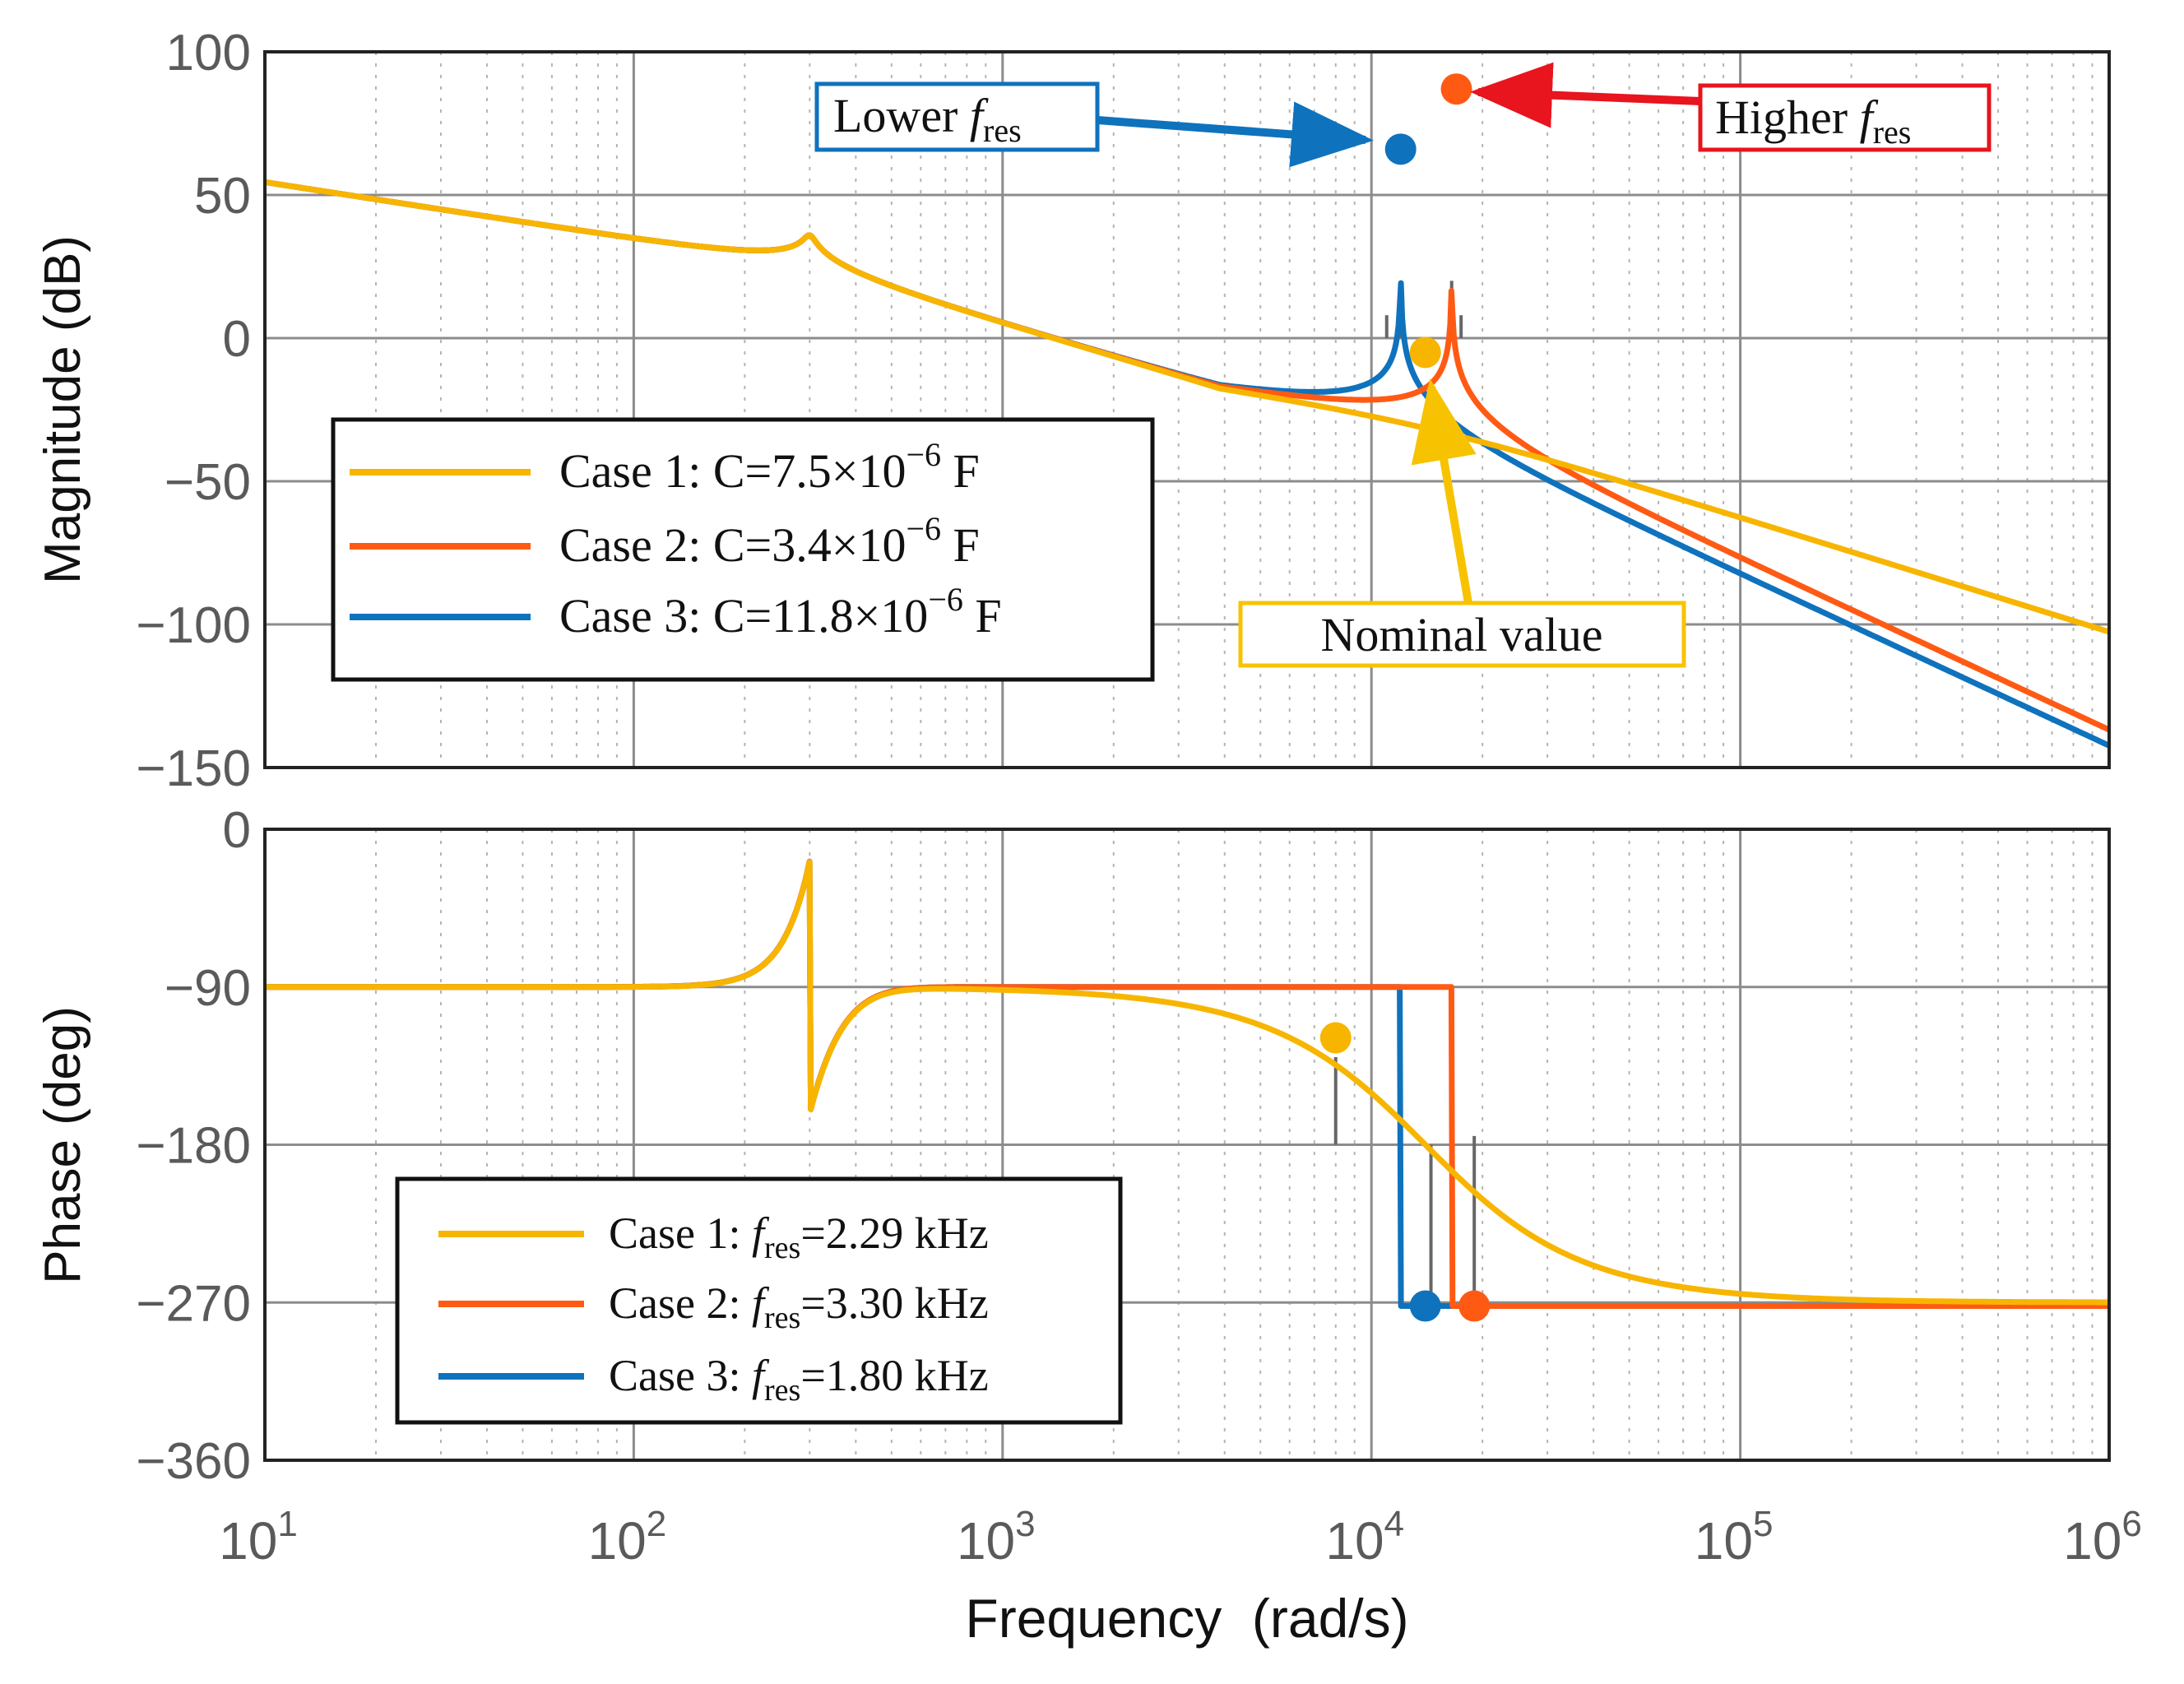 The width and height of the screenshot is (2184, 1684). I want to click on nominal-value-box, so click(1462, 634).